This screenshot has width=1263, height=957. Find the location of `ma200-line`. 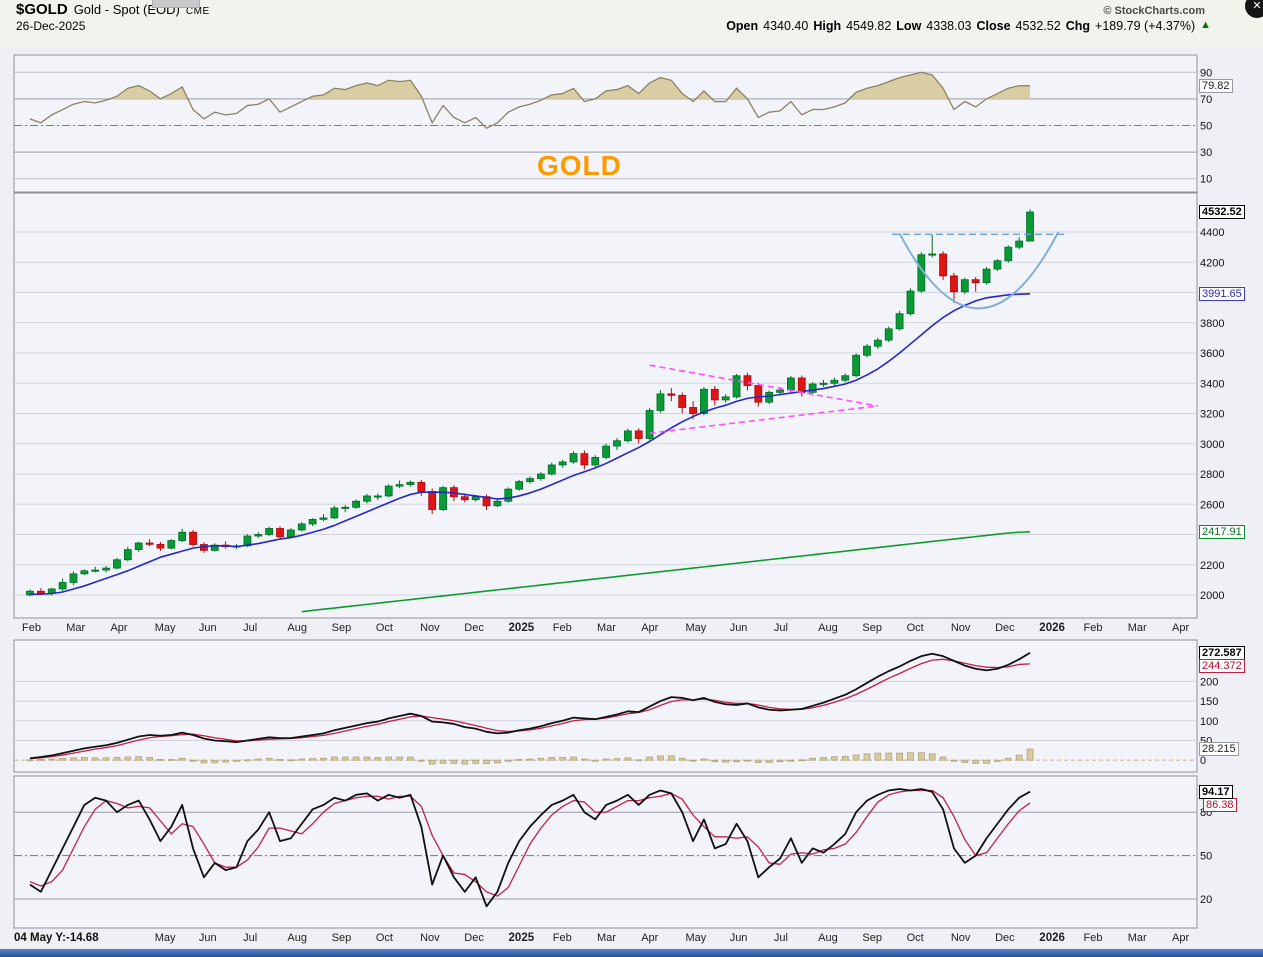

ma200-line is located at coordinates (666, 572).